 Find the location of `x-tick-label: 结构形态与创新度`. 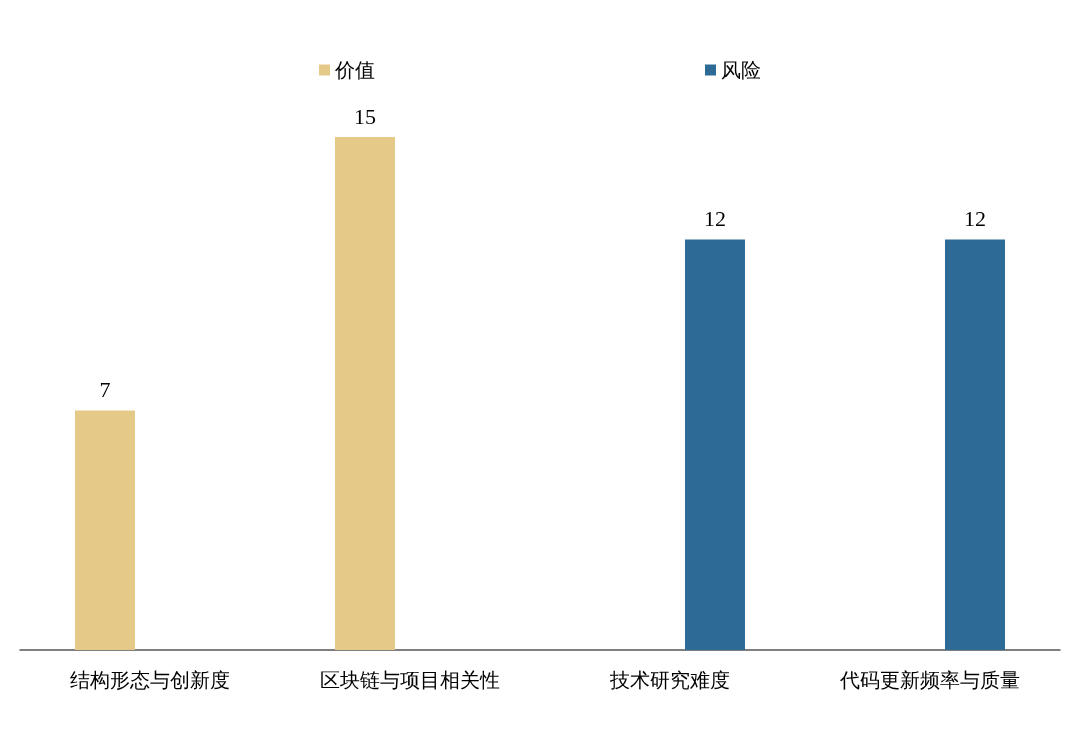

x-tick-label: 结构形态与创新度 is located at coordinates (150, 680).